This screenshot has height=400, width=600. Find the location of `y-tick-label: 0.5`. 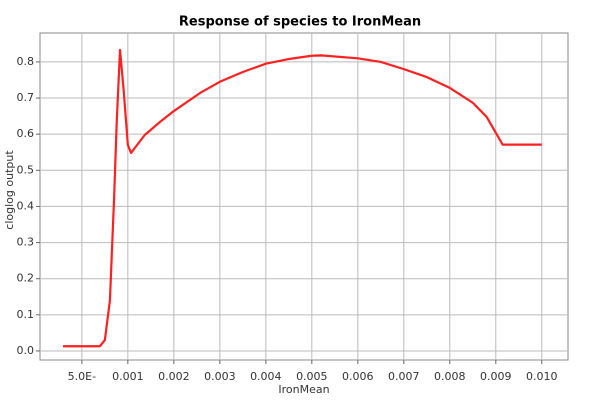

y-tick-label: 0.5 is located at coordinates (26, 169).